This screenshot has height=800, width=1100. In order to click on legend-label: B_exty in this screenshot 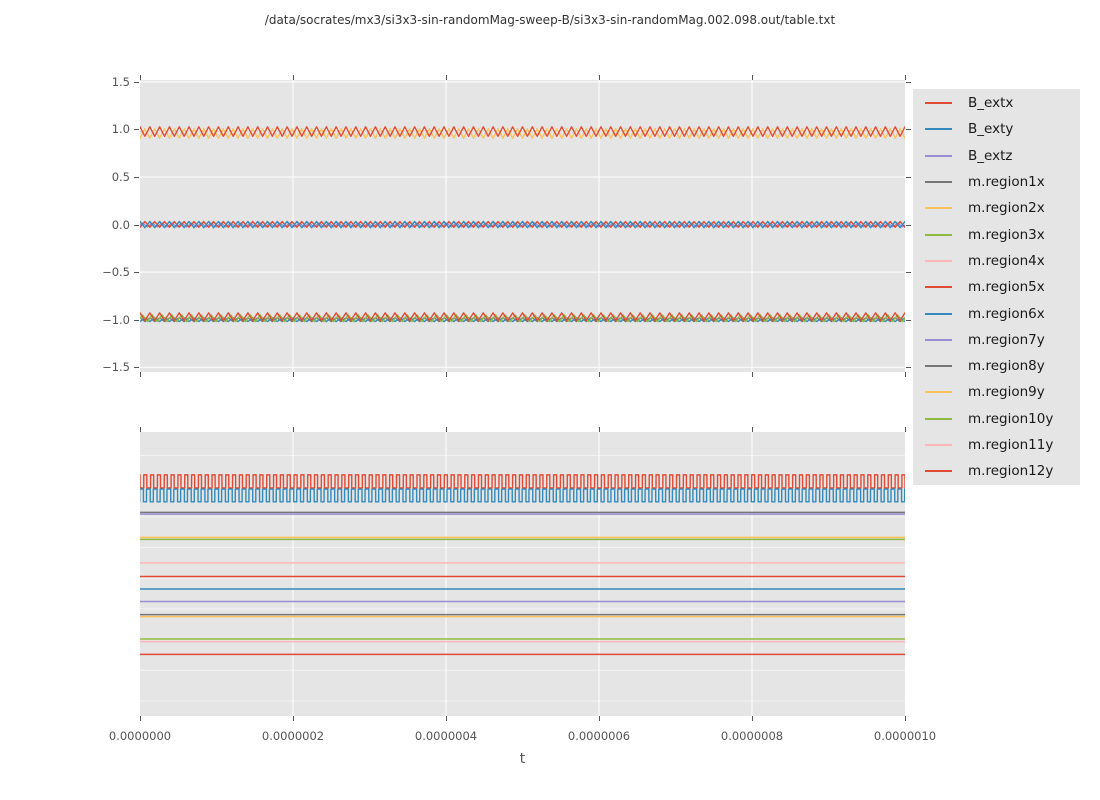, I will do `click(991, 129)`.